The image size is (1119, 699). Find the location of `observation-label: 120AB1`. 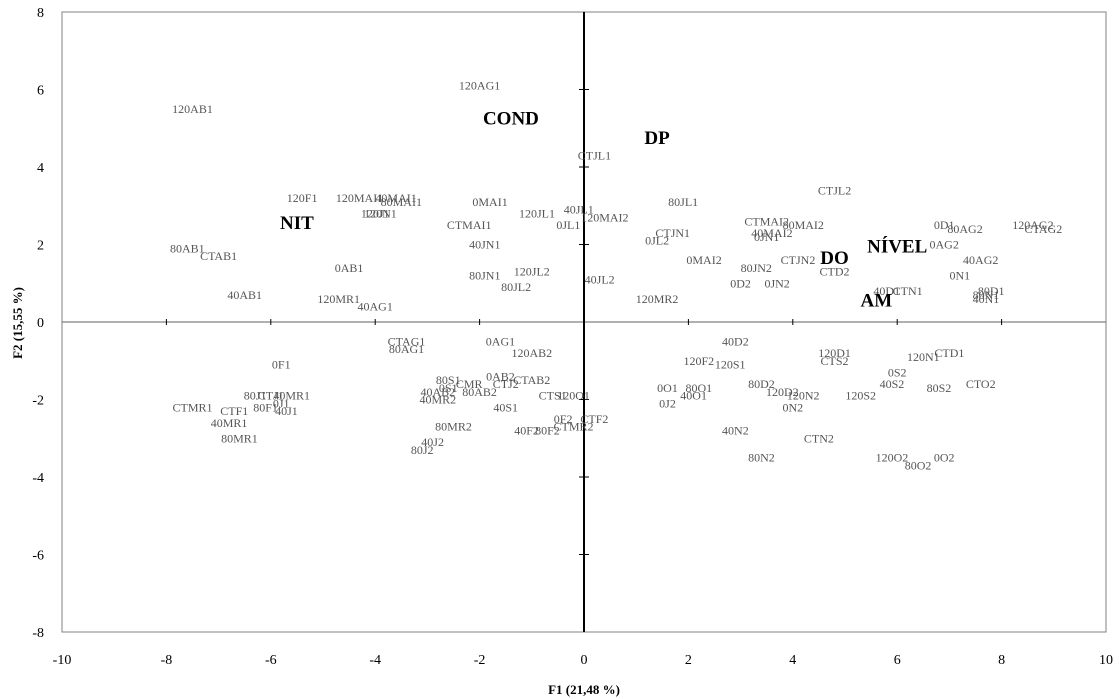

observation-label: 120AB1 is located at coordinates (192, 109).